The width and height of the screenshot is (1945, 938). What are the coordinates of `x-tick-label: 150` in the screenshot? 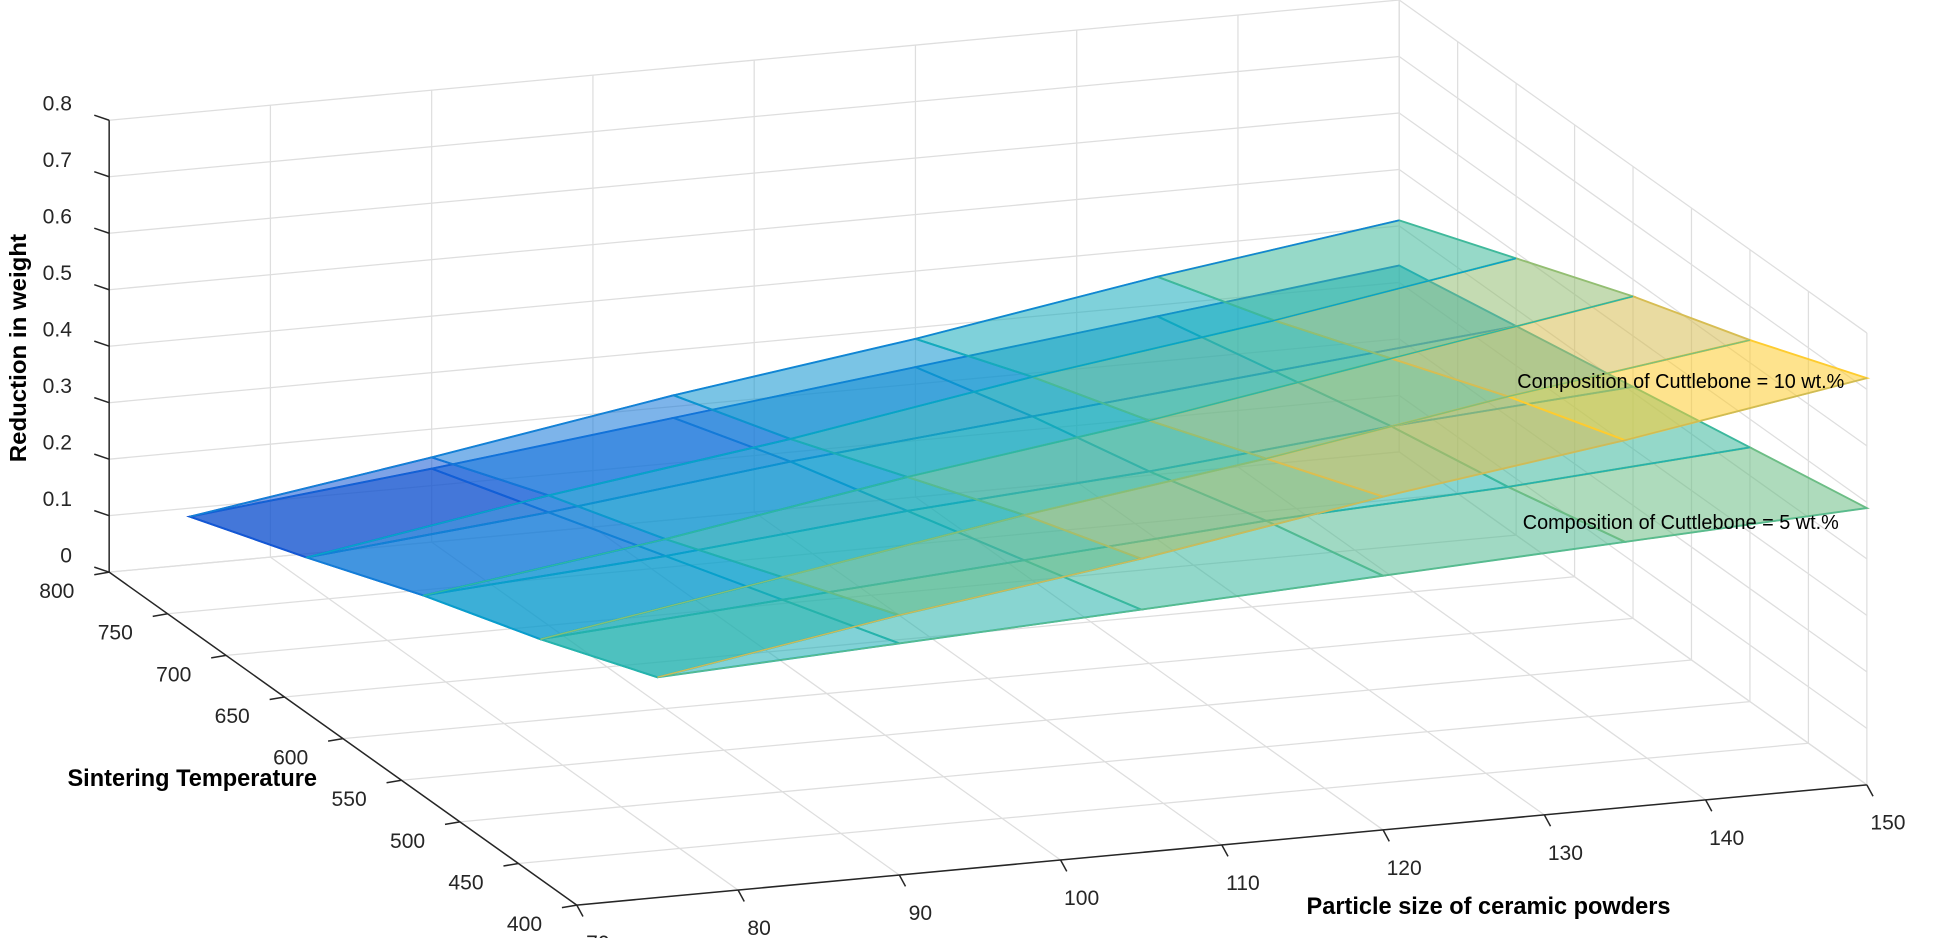 It's located at (1887, 823).